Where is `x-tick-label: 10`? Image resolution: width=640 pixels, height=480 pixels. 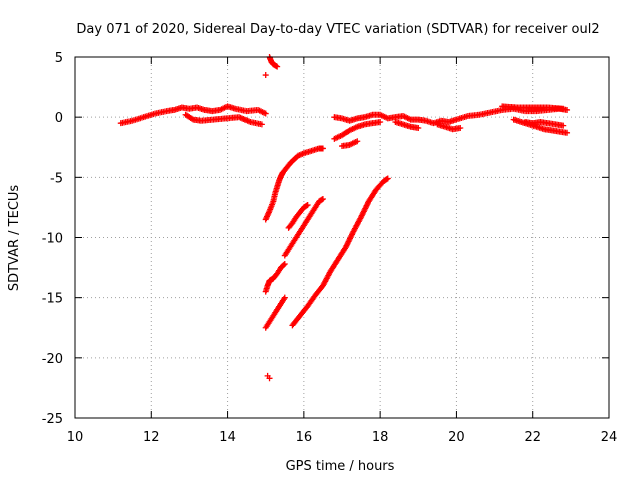
x-tick-label: 10 is located at coordinates (75, 437).